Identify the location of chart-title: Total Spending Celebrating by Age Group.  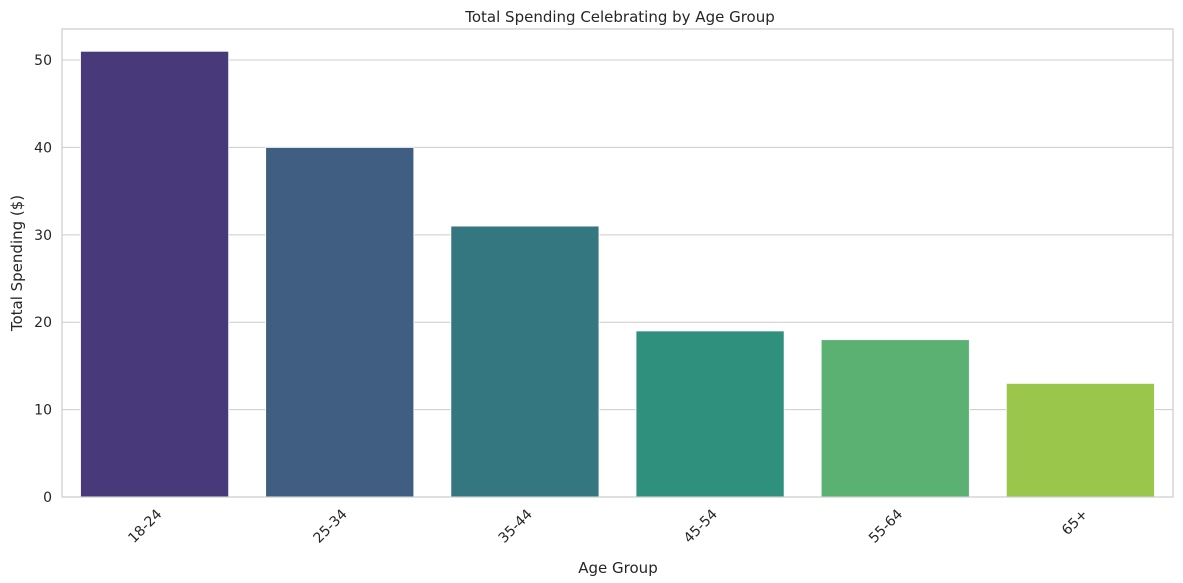
(619, 17).